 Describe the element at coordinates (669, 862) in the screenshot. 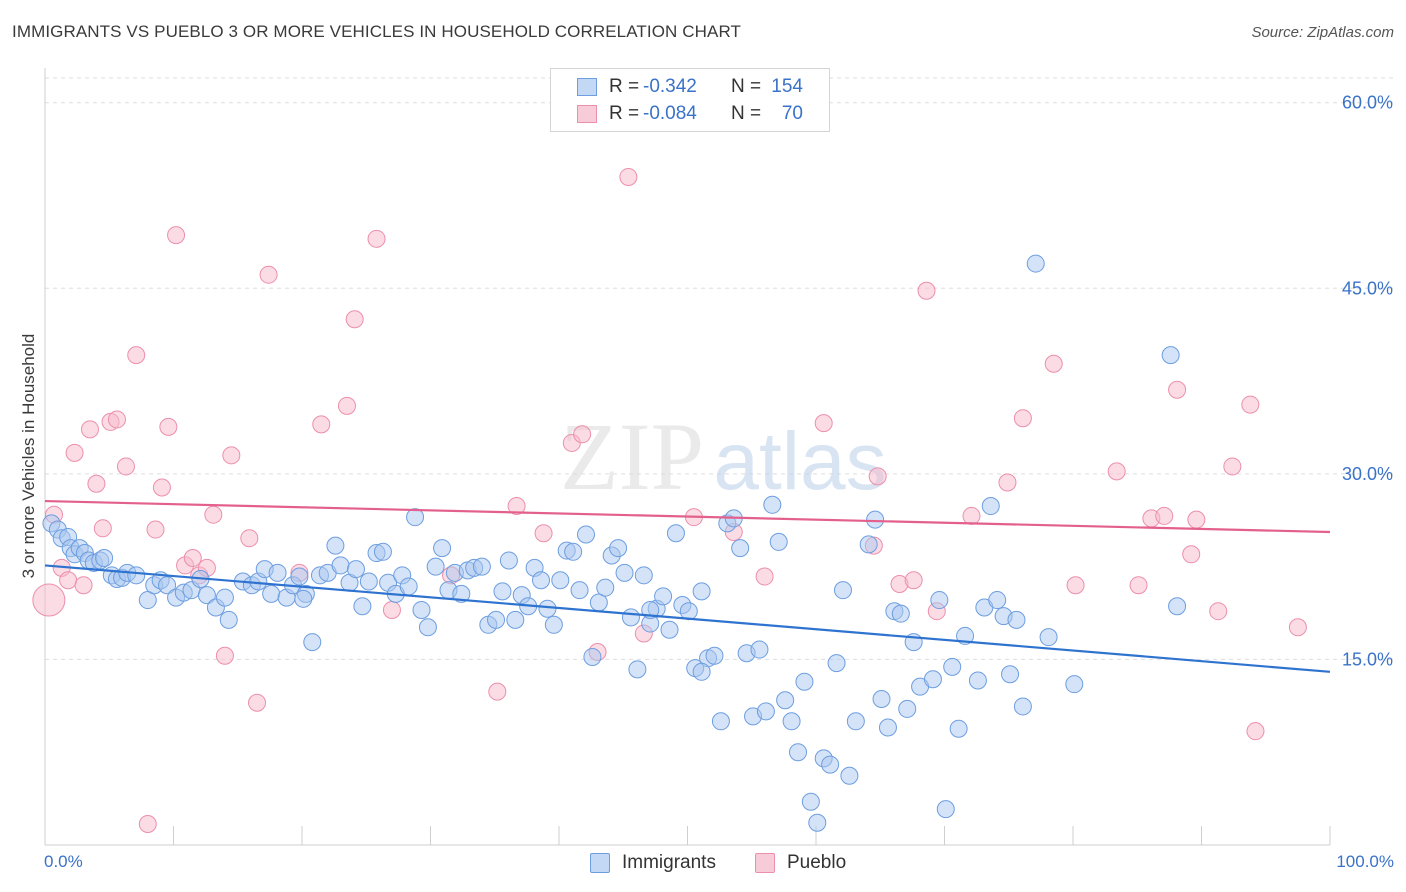

I see `legend-label-immigrants: Immigrants` at that location.